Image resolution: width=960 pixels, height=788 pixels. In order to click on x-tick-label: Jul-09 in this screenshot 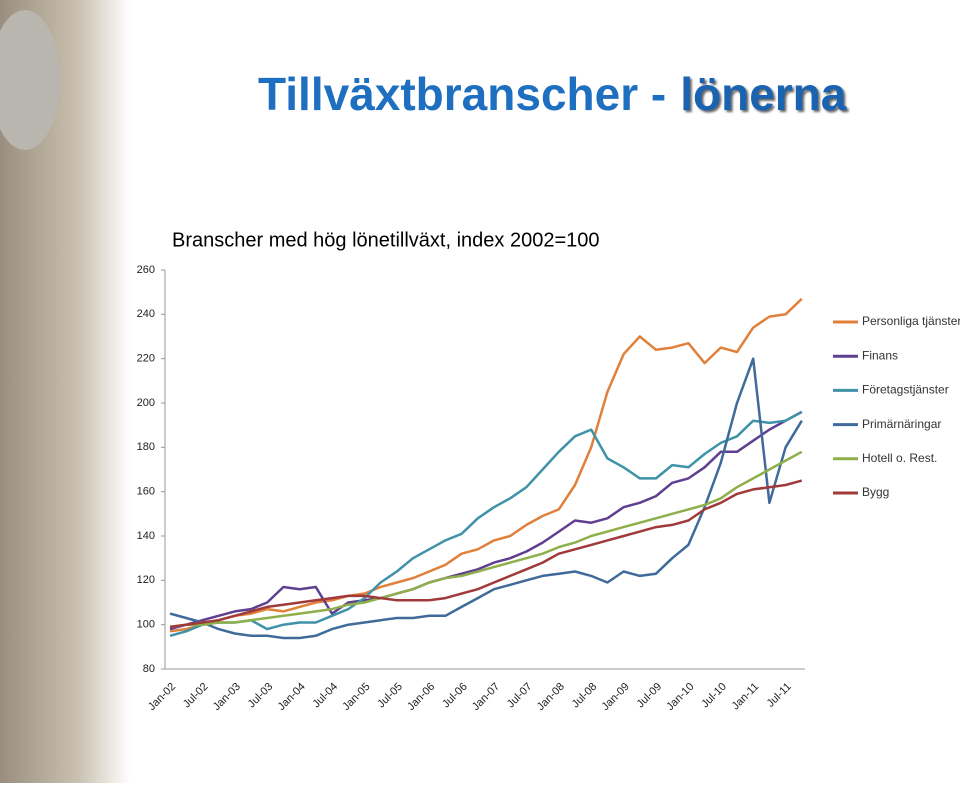, I will do `click(649, 696)`.